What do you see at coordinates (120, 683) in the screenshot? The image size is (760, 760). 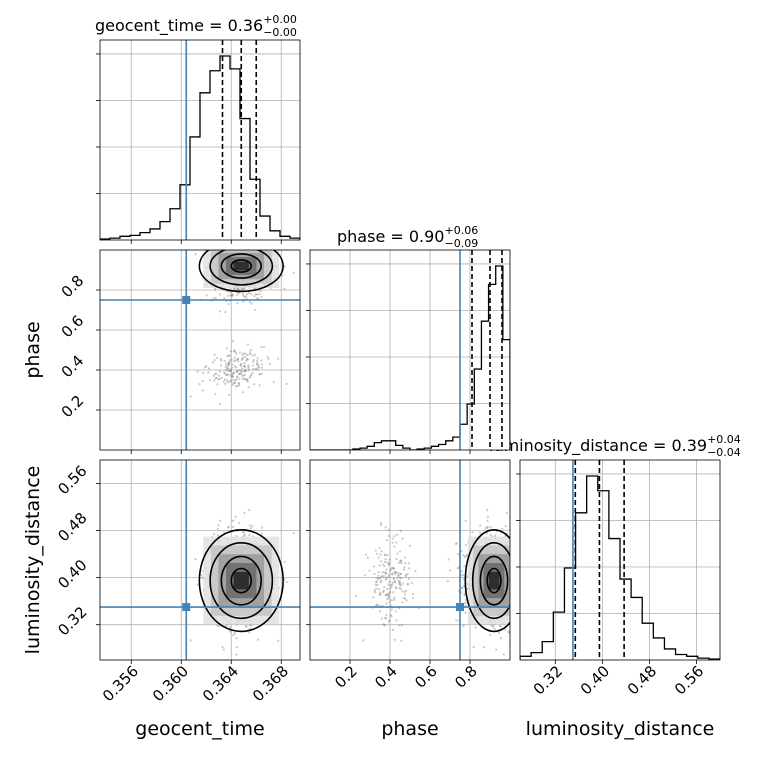 I see `xtick-label-geocent_time-0: 0.356` at bounding box center [120, 683].